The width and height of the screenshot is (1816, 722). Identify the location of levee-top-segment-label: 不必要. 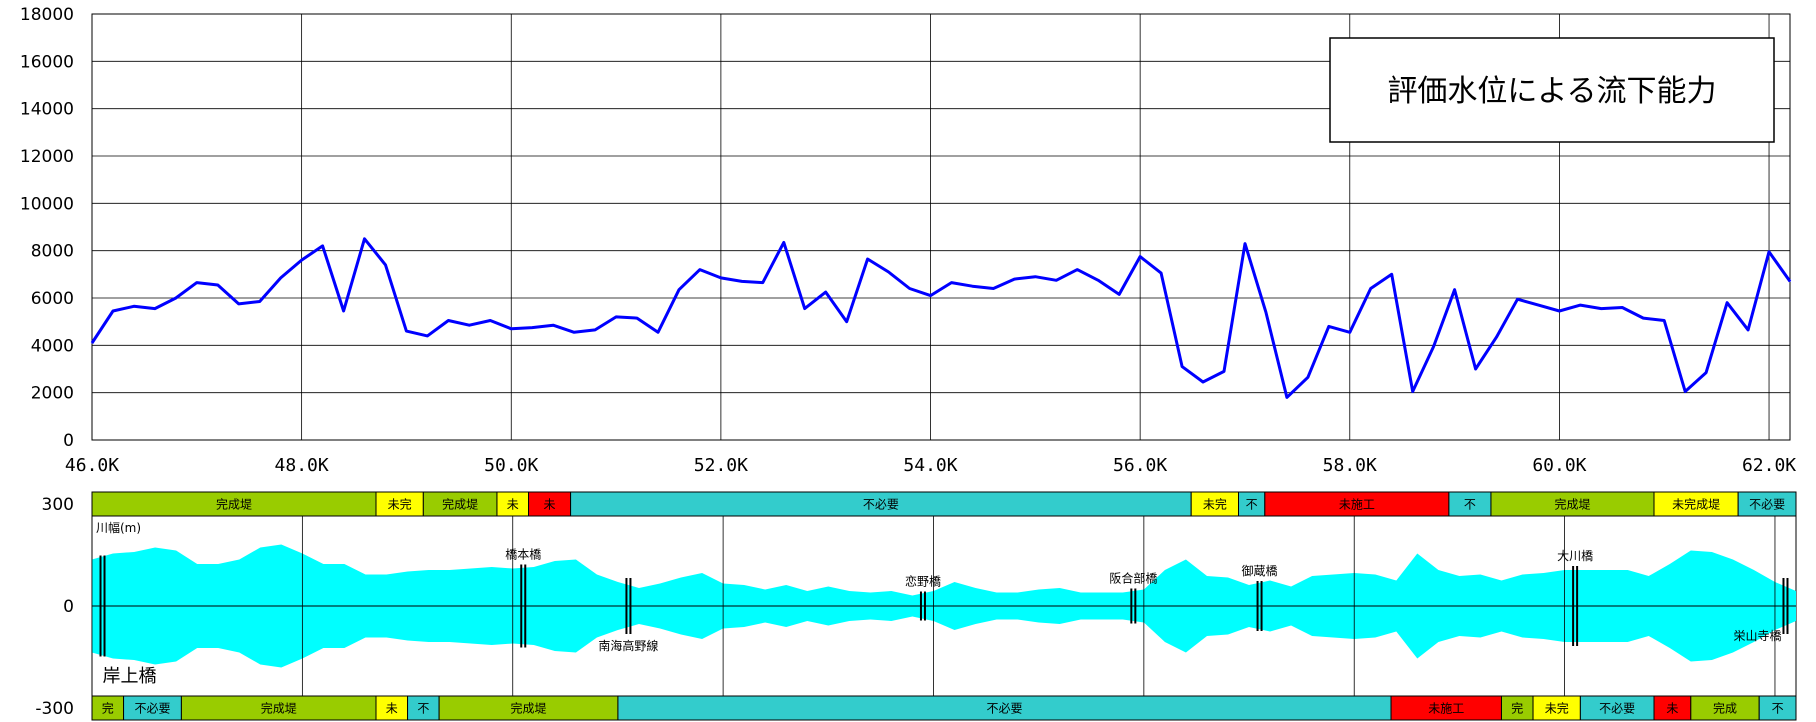
(1767, 505).